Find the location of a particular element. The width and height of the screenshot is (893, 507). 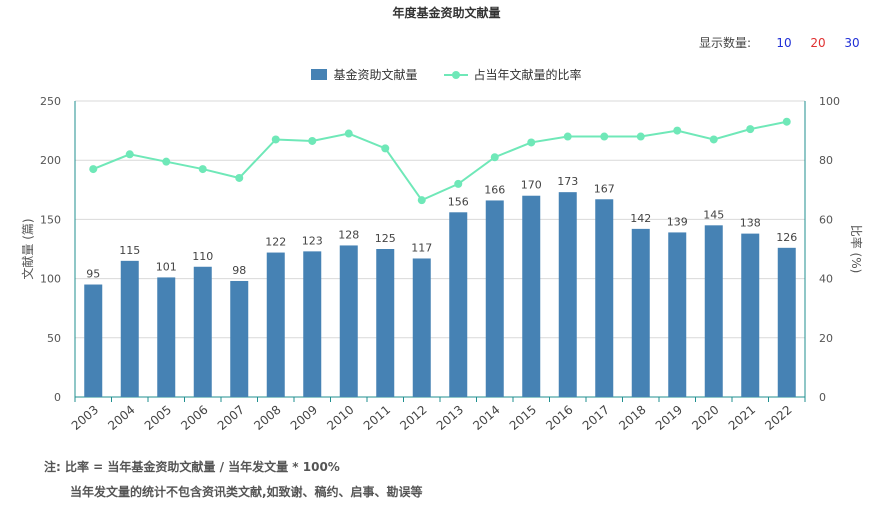

x-tick-label: 2014 is located at coordinates (486, 418).